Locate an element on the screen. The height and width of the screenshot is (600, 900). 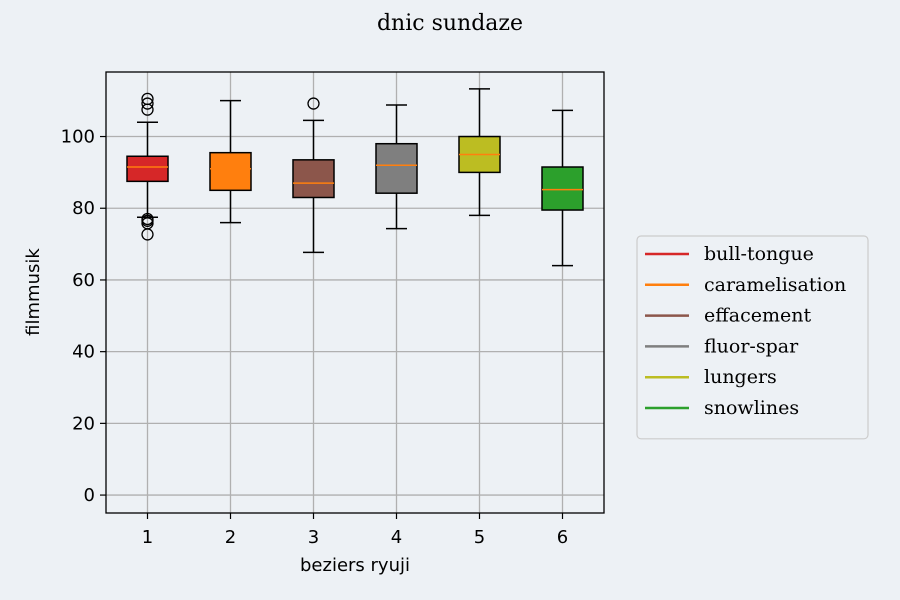
legend-entry-label: fluor-spar is located at coordinates (751, 346).